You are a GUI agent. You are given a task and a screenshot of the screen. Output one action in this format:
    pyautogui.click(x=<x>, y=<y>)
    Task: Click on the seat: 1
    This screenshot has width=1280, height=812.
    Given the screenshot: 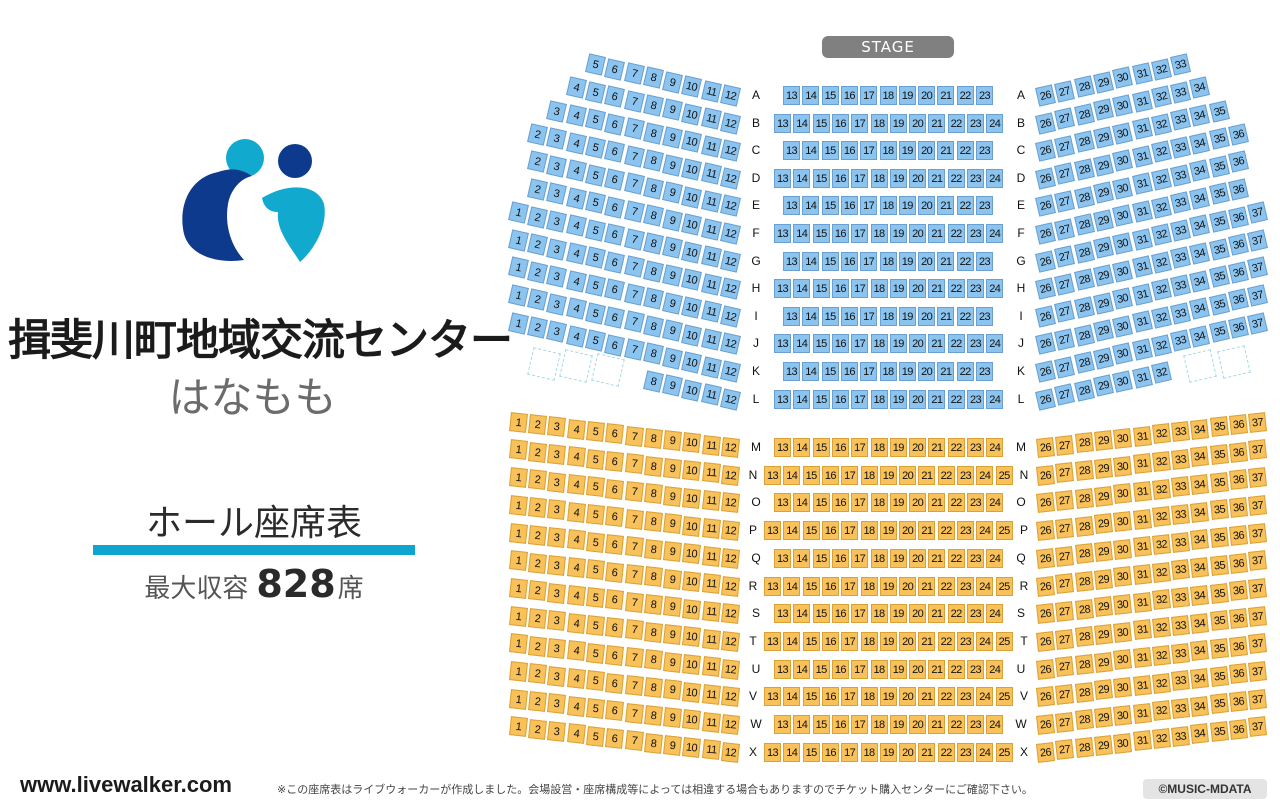 What is the action you would take?
    pyautogui.click(x=518, y=450)
    